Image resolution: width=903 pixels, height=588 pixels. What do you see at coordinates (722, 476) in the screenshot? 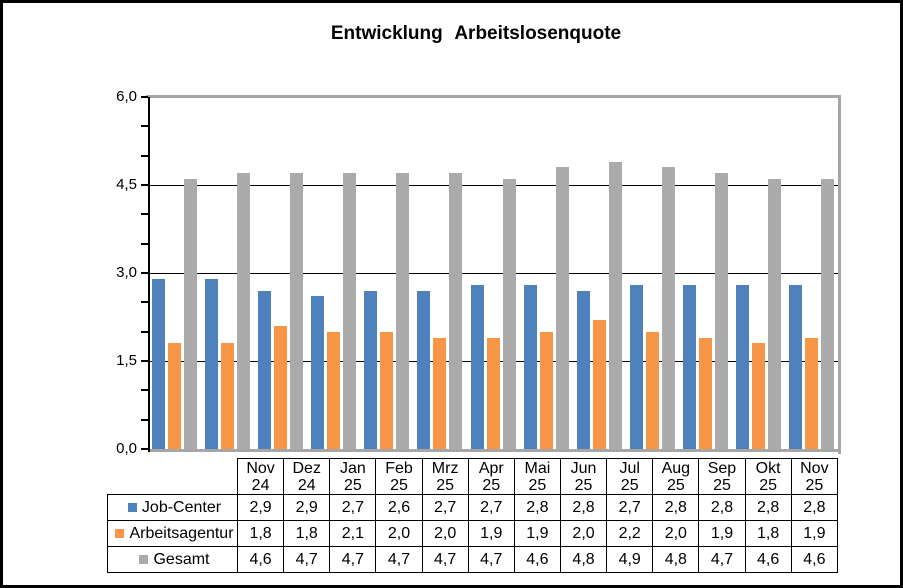
I see `month-header-sep25: Sep 25` at bounding box center [722, 476].